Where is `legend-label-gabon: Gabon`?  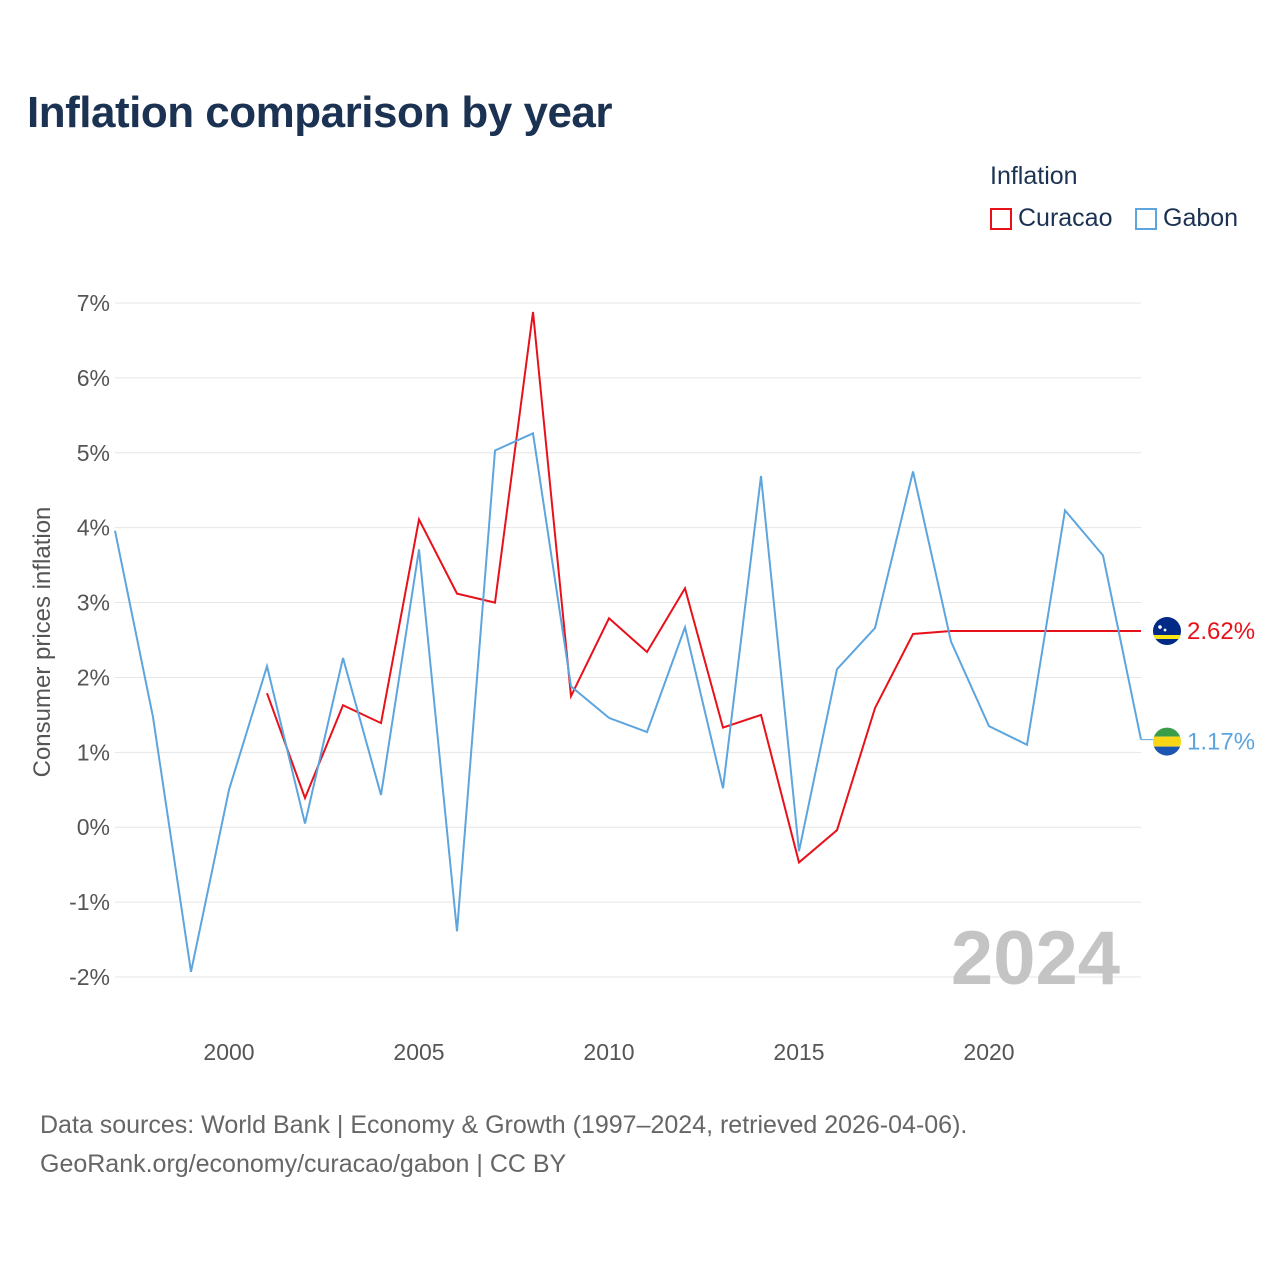
legend-label-gabon: Gabon is located at coordinates (1201, 218).